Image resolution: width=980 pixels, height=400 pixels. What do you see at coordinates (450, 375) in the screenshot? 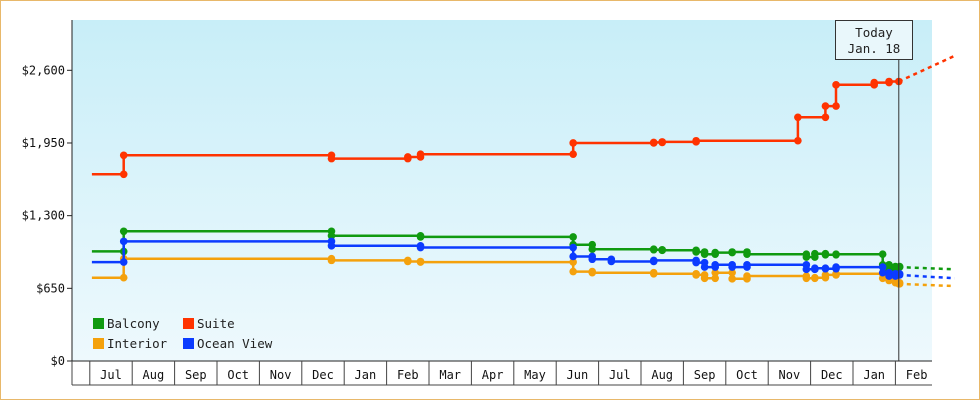
I see `x-tick-label: Mar` at bounding box center [450, 375].